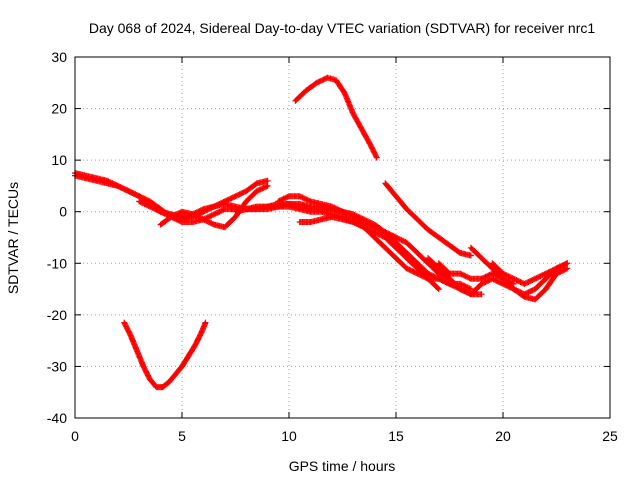 The height and width of the screenshot is (480, 640). Describe the element at coordinates (57, 263) in the screenshot. I see `y-tick-label: -10` at that location.